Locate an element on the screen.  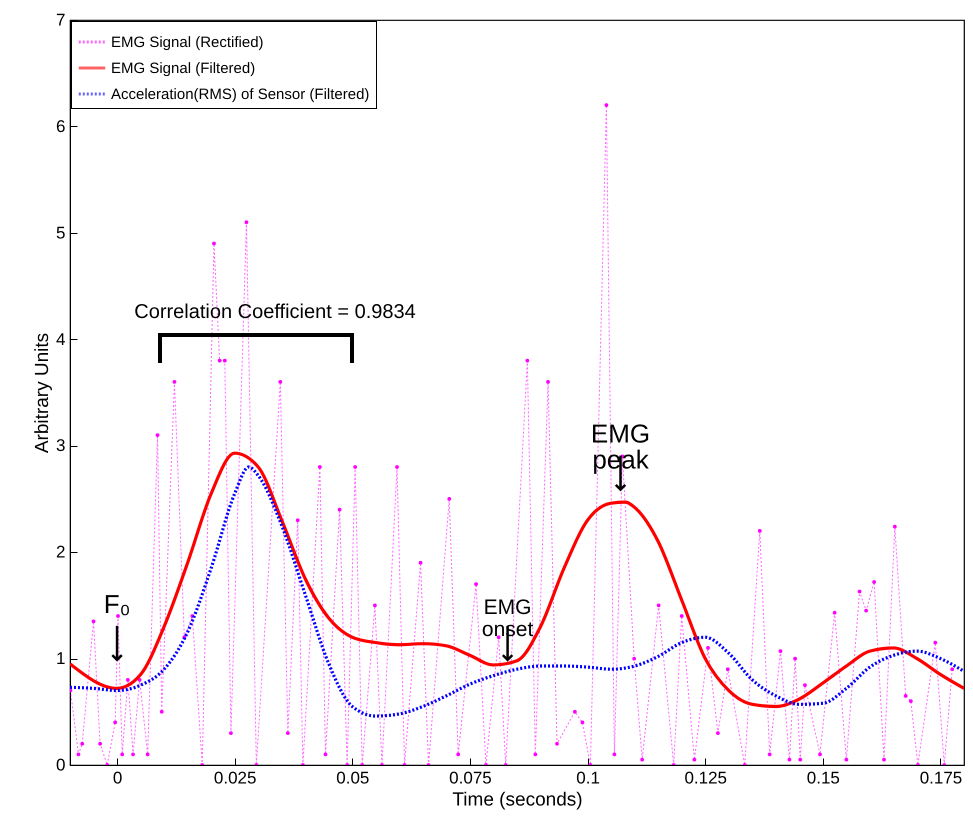
annotation: F₀ is located at coordinates (117, 603).